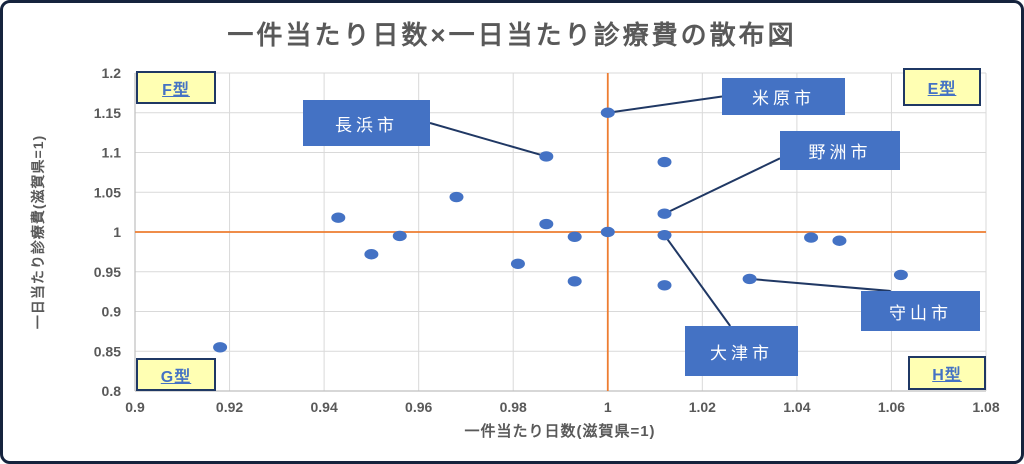  What do you see at coordinates (112, 391) in the screenshot?
I see `y-tick-label: 0.8` at bounding box center [112, 391].